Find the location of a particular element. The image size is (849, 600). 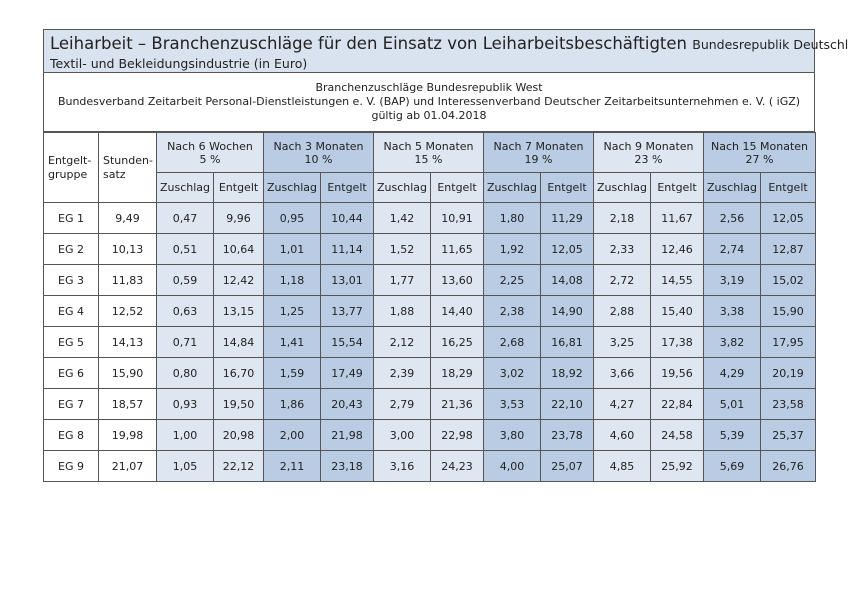

cell-zuschlag: 2,38 is located at coordinates (512, 311).